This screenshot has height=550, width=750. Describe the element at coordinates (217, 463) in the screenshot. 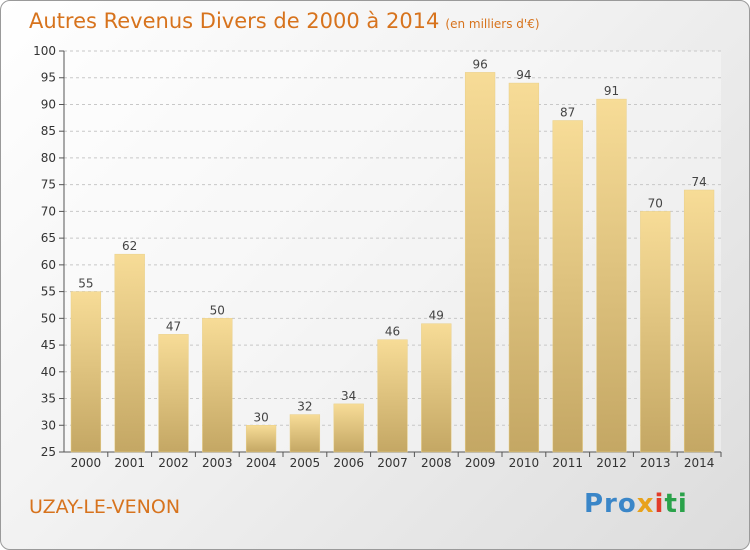

I see `x-tick-label-2003: 2003` at that location.